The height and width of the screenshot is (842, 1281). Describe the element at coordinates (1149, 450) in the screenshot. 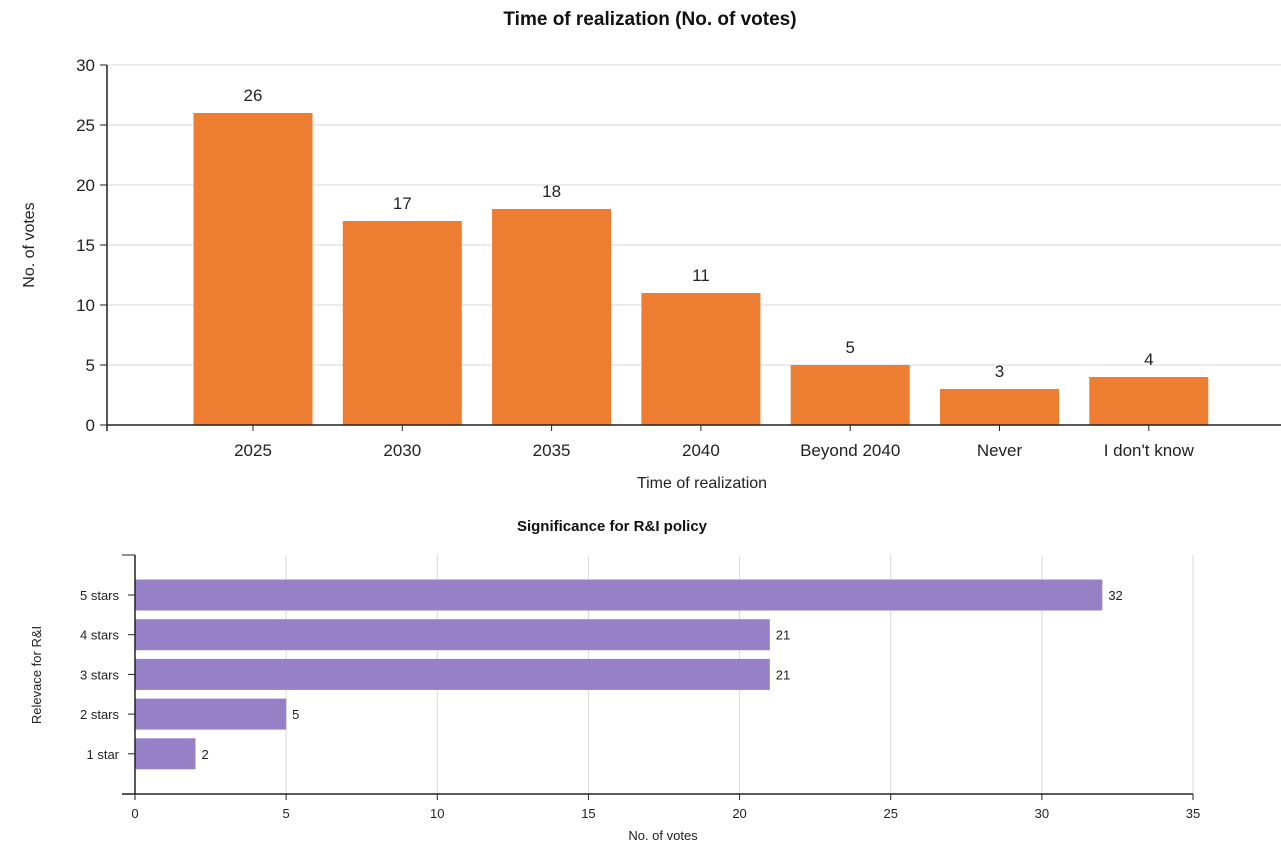

I see `x-tick-label: I don't know` at that location.